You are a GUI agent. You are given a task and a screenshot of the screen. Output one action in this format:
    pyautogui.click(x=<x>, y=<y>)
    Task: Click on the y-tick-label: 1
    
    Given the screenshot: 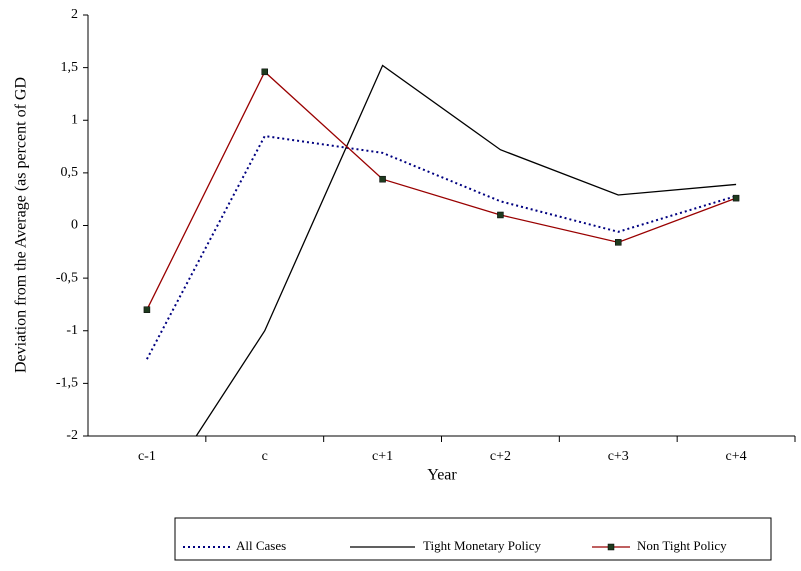 What is the action you would take?
    pyautogui.click(x=74, y=119)
    